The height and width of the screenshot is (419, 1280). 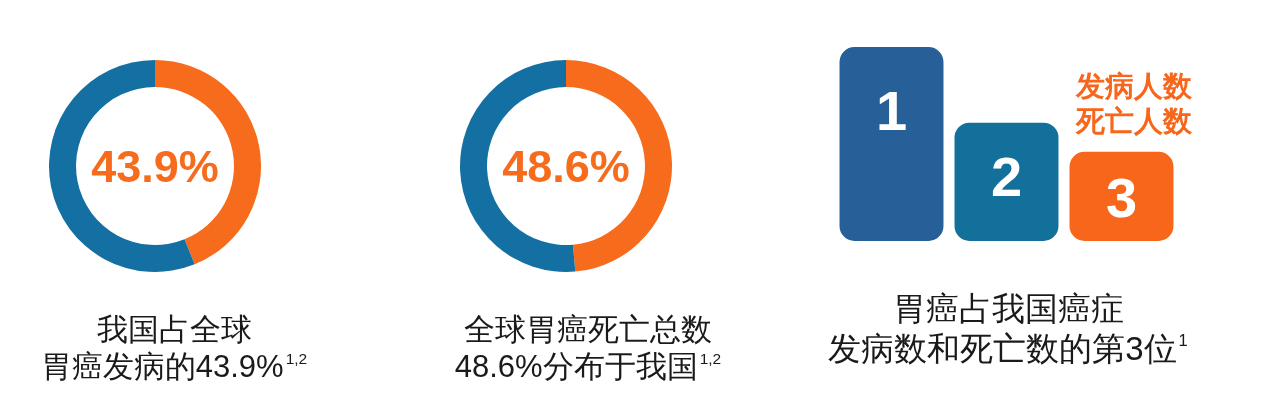 What do you see at coordinates (1133, 86) in the screenshot?
I see `annotation: 发病人数` at bounding box center [1133, 86].